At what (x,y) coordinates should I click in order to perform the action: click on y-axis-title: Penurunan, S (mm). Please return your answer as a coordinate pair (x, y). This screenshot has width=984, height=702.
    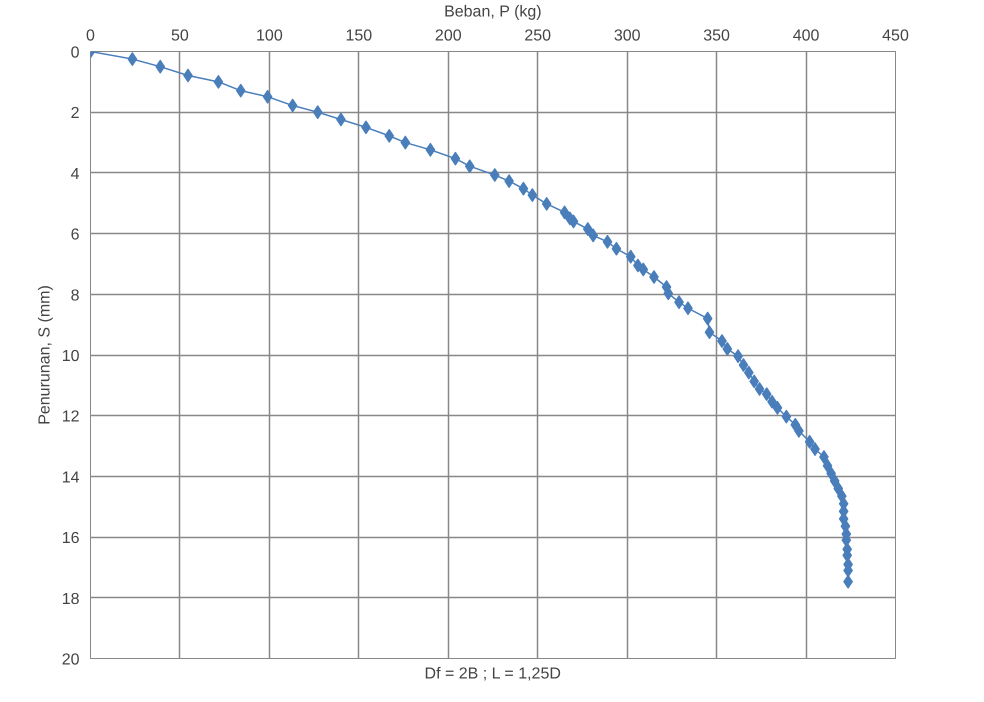
    Looking at the image, I should click on (45, 355).